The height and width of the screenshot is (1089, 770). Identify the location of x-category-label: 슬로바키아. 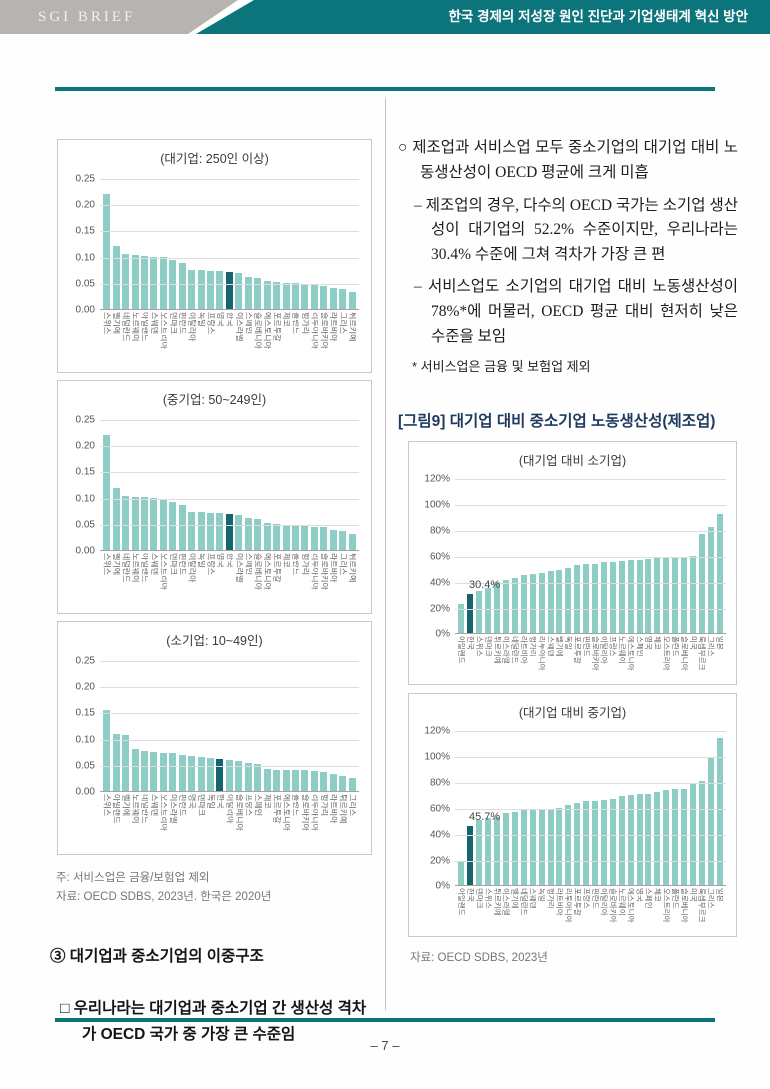
(323, 571).